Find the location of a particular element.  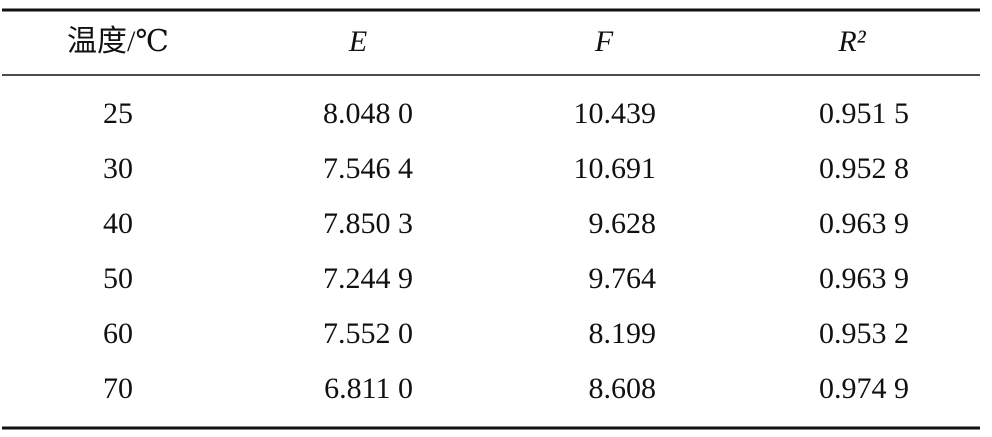

cell: 7.244 9 is located at coordinates (368, 278).